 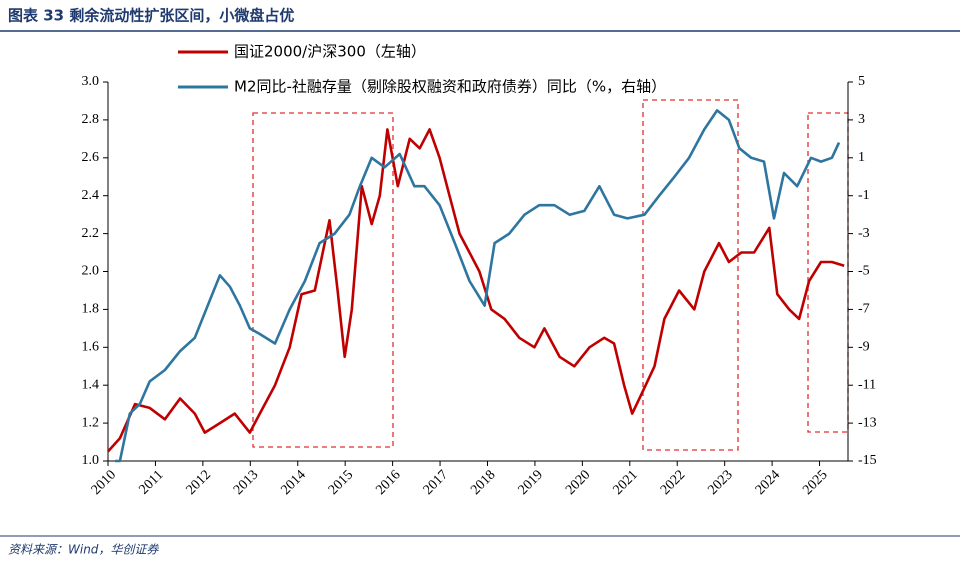 I want to click on x-tick-label: 2012, so click(x=199, y=482).